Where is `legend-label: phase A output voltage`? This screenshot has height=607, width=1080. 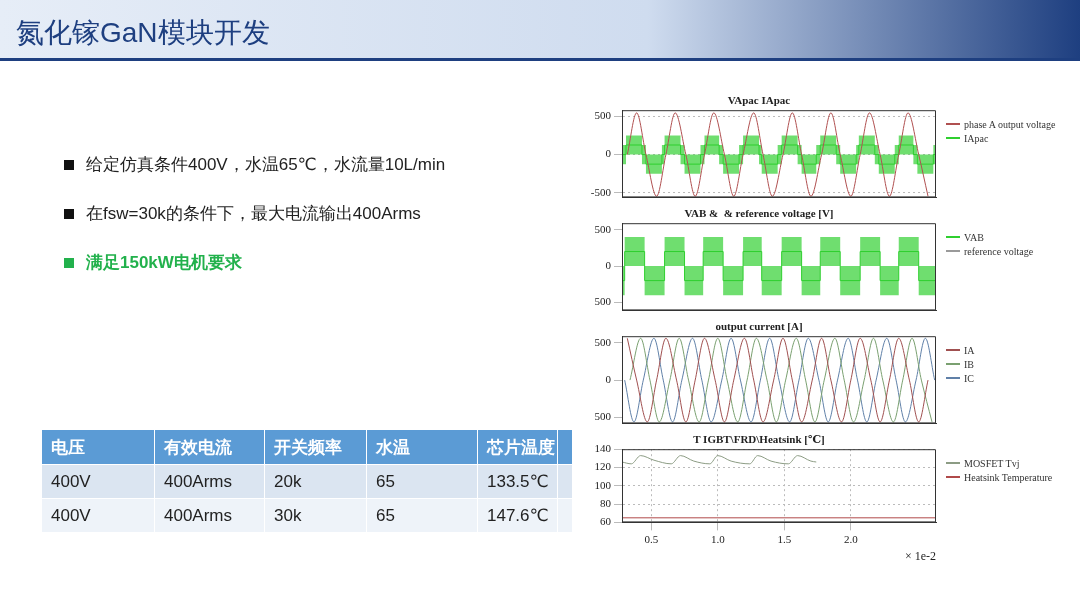
legend-label: phase A output voltage is located at coordinates (1010, 124).